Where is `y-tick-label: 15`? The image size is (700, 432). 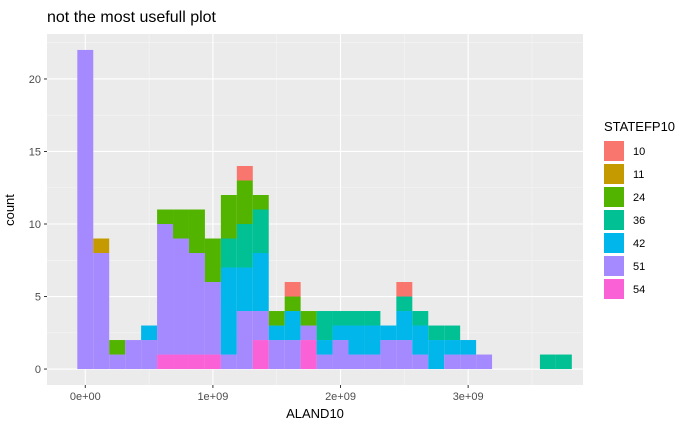
y-tick-label: 15 is located at coordinates (35, 152).